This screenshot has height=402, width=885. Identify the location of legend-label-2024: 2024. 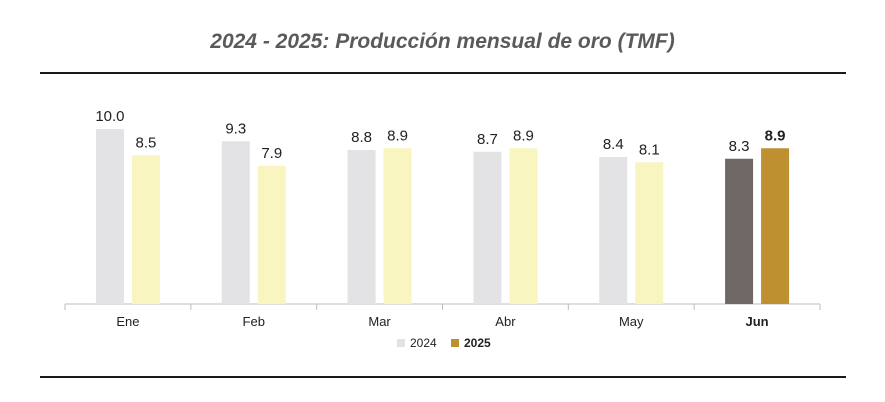
(423, 343).